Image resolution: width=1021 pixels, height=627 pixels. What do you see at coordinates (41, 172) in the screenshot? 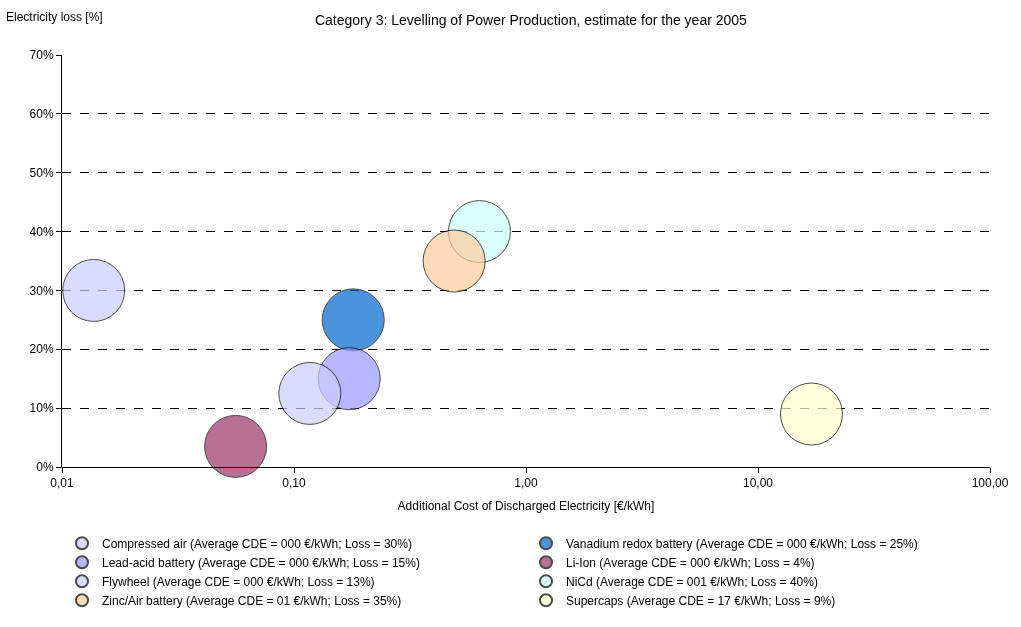
I see `y-tick-label: 50%` at bounding box center [41, 172].